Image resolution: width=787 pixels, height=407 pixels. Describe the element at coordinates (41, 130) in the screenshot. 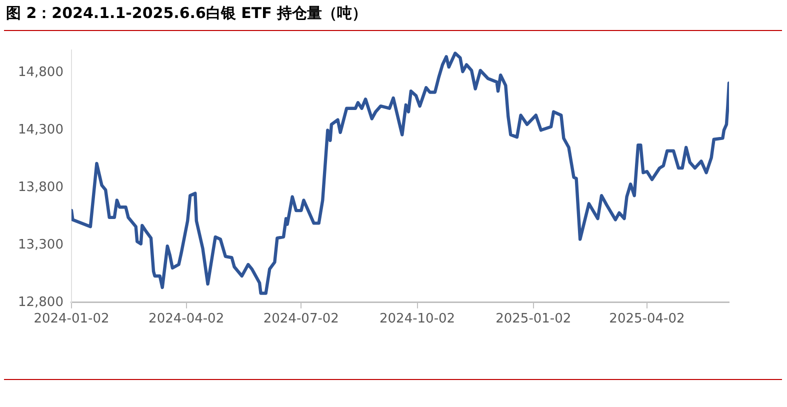

I see `y-tick-label: 14,300` at that location.